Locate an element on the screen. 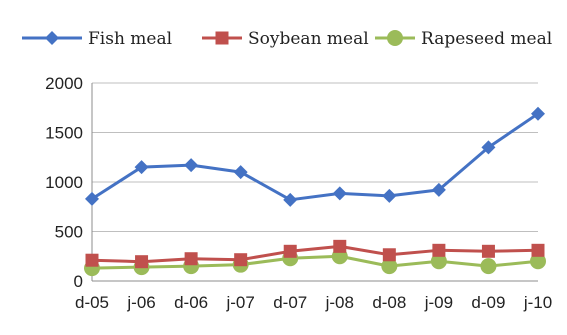  legend: Fish meal Soybean meal Rapeseed meal is located at coordinates (287, 39).